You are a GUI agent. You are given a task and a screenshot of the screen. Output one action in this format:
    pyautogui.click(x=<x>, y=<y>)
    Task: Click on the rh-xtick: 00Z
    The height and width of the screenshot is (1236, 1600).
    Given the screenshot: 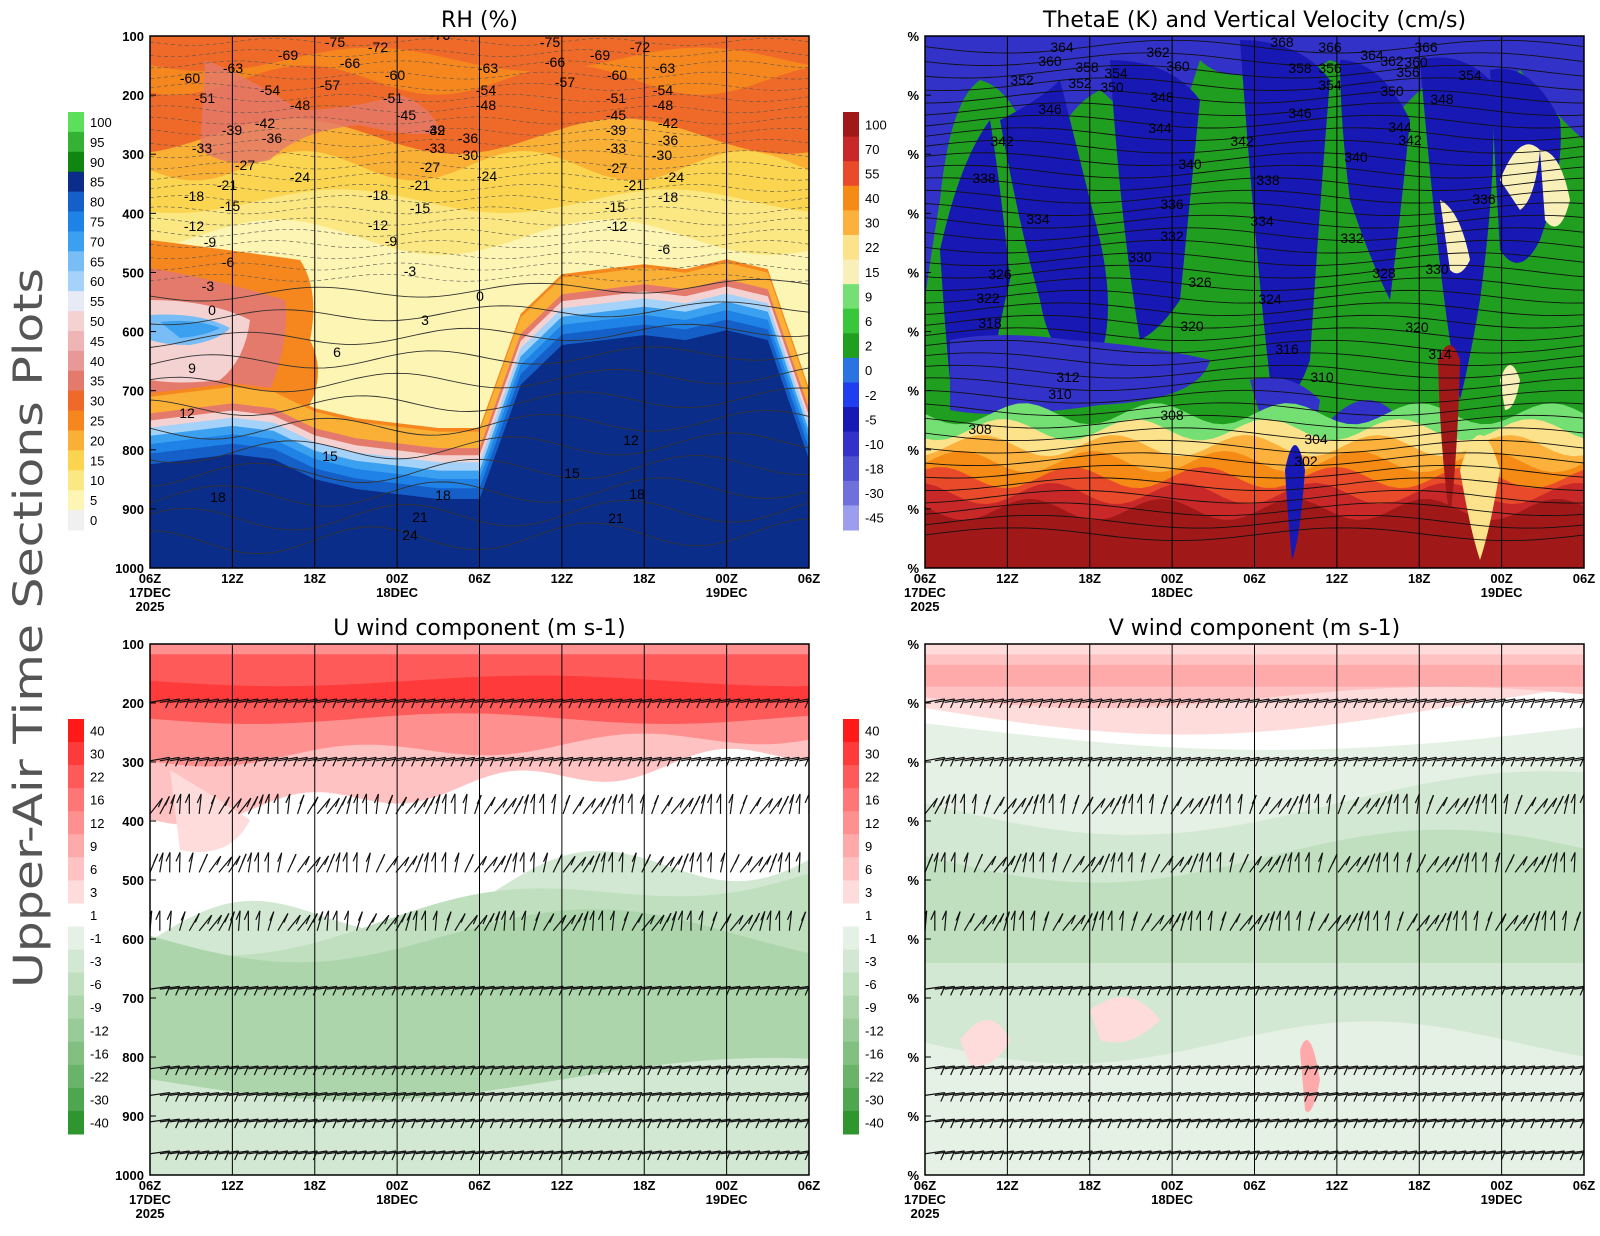 What is the action you would take?
    pyautogui.click(x=397, y=578)
    